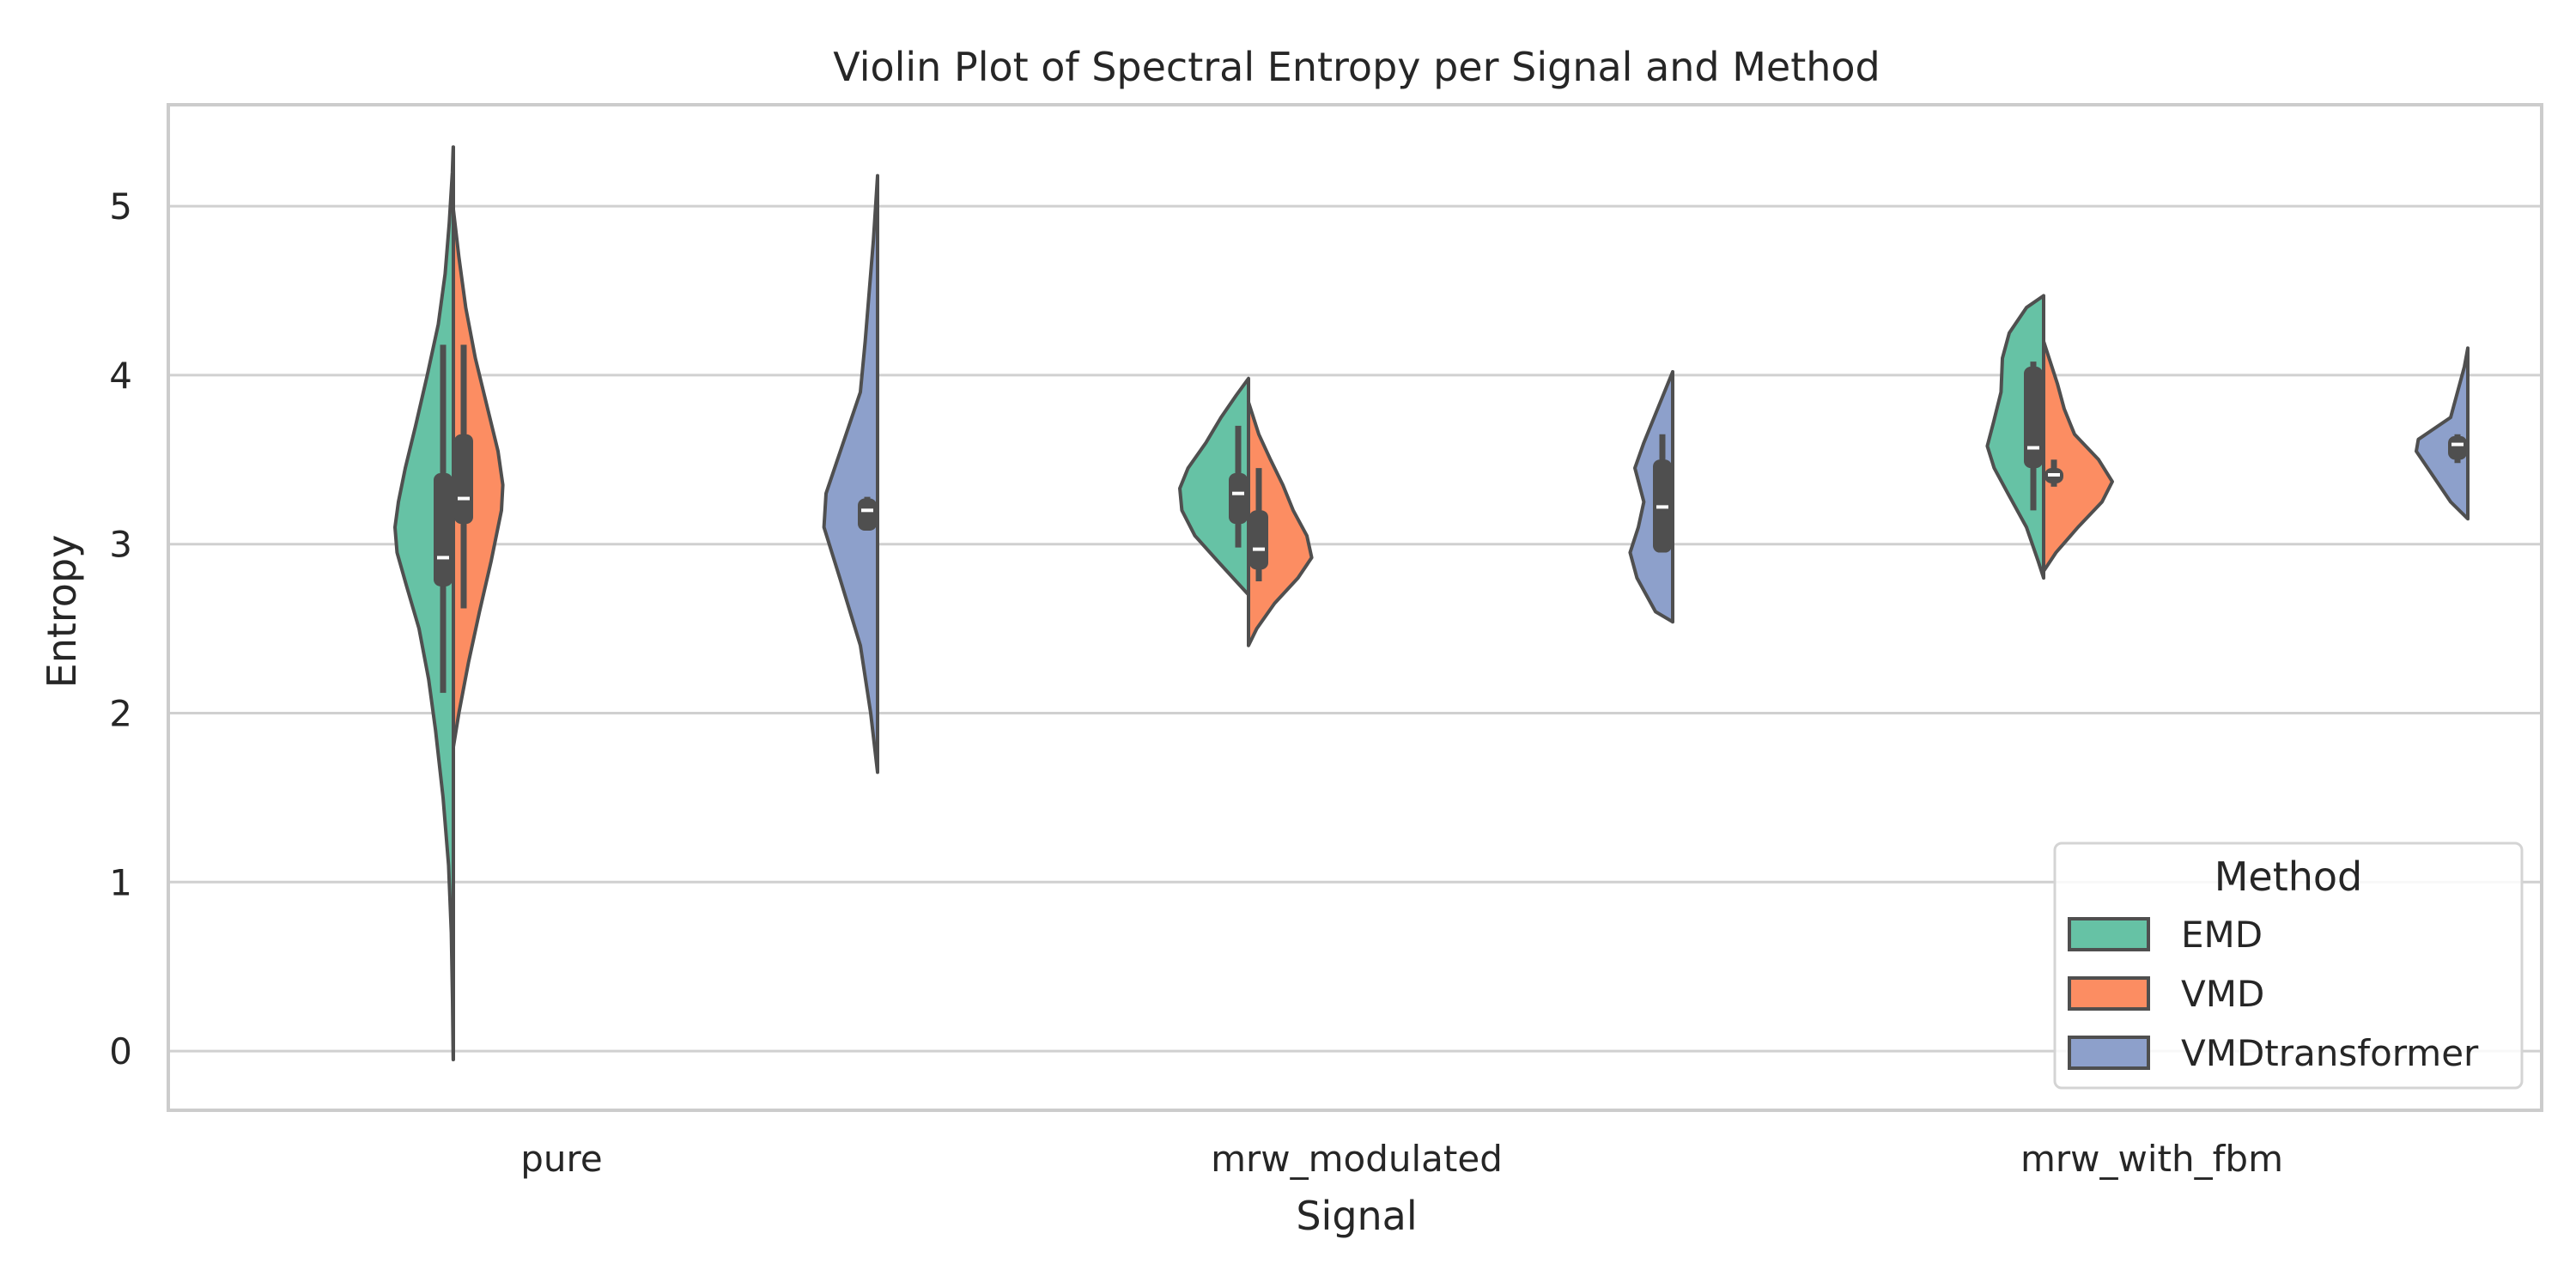 The height and width of the screenshot is (1288, 2576). Describe the element at coordinates (121, 714) in the screenshot. I see `y-tick-label: 2` at that location.